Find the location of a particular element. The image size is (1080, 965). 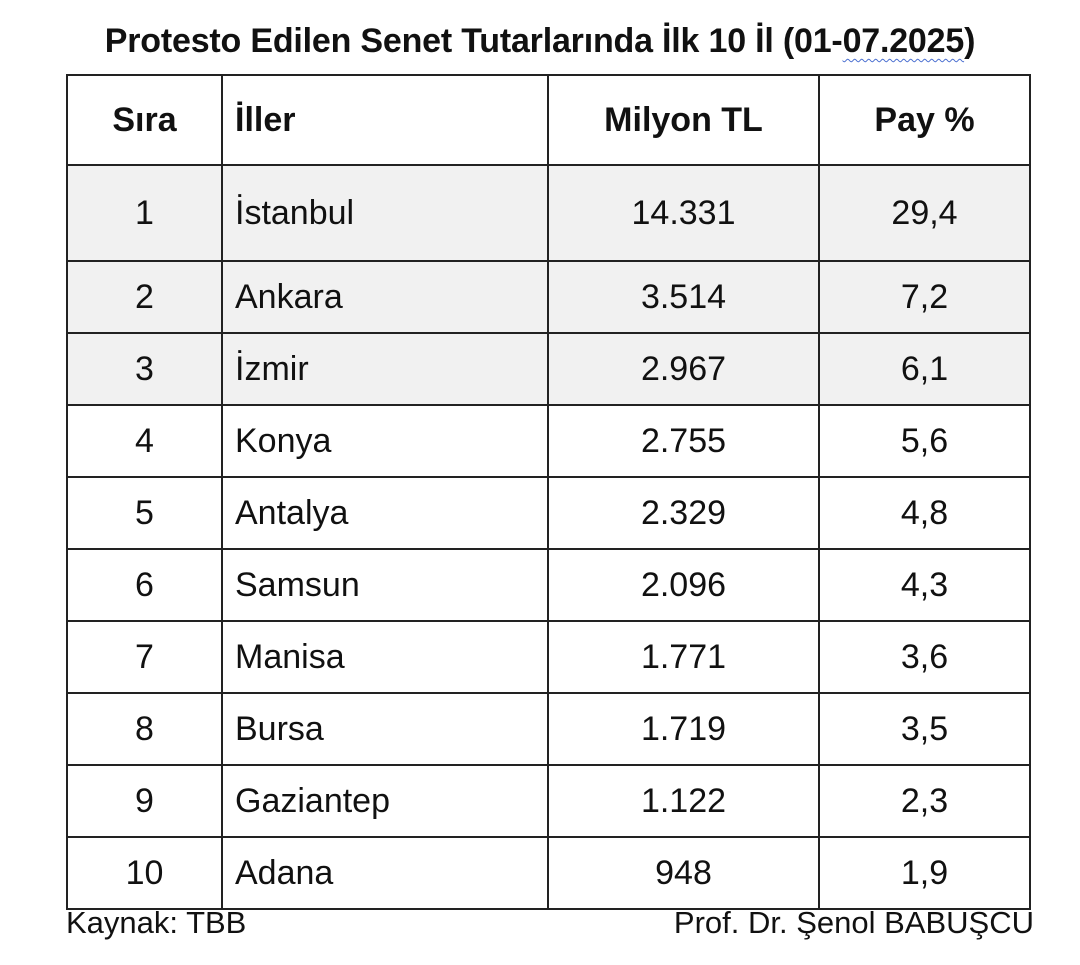

table-row: 3 İzmir 2.967 6,1 is located at coordinates (548, 369).